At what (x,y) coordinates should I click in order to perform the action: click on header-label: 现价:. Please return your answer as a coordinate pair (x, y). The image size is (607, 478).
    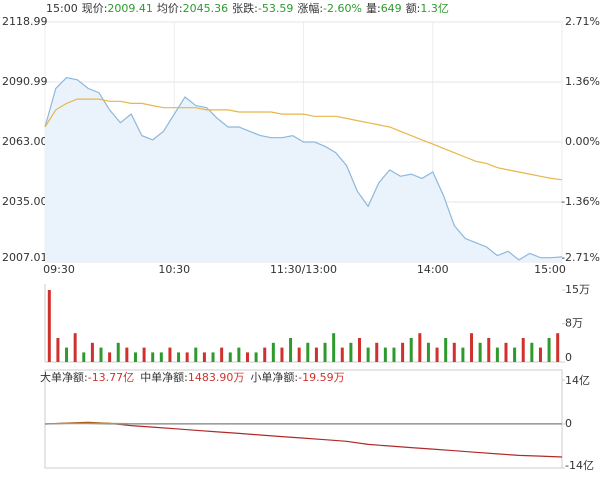
    Looking at the image, I should click on (95, 8).